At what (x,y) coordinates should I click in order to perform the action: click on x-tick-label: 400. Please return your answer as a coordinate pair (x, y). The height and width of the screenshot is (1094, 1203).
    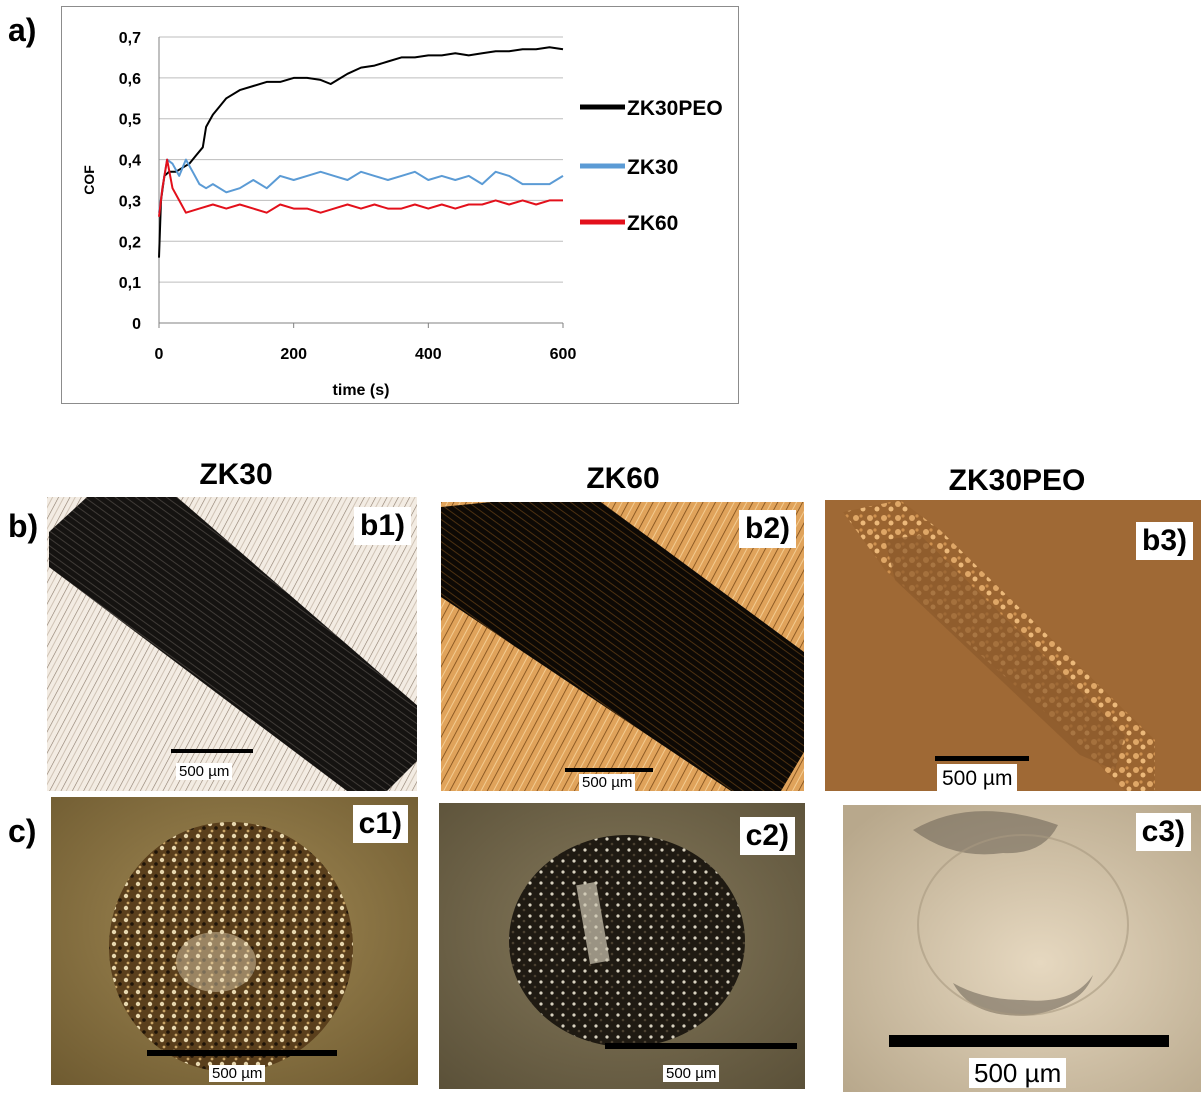
    Looking at the image, I should click on (428, 354).